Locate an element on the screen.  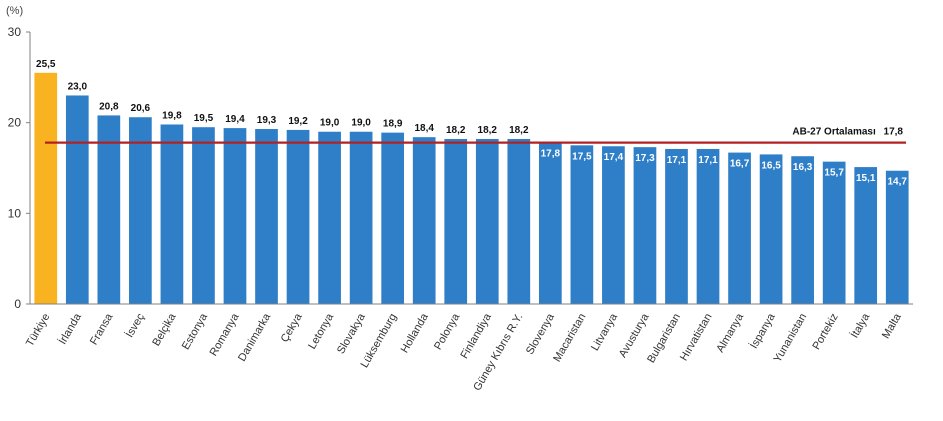
x-tick-label: Litvanya is located at coordinates (604, 332).